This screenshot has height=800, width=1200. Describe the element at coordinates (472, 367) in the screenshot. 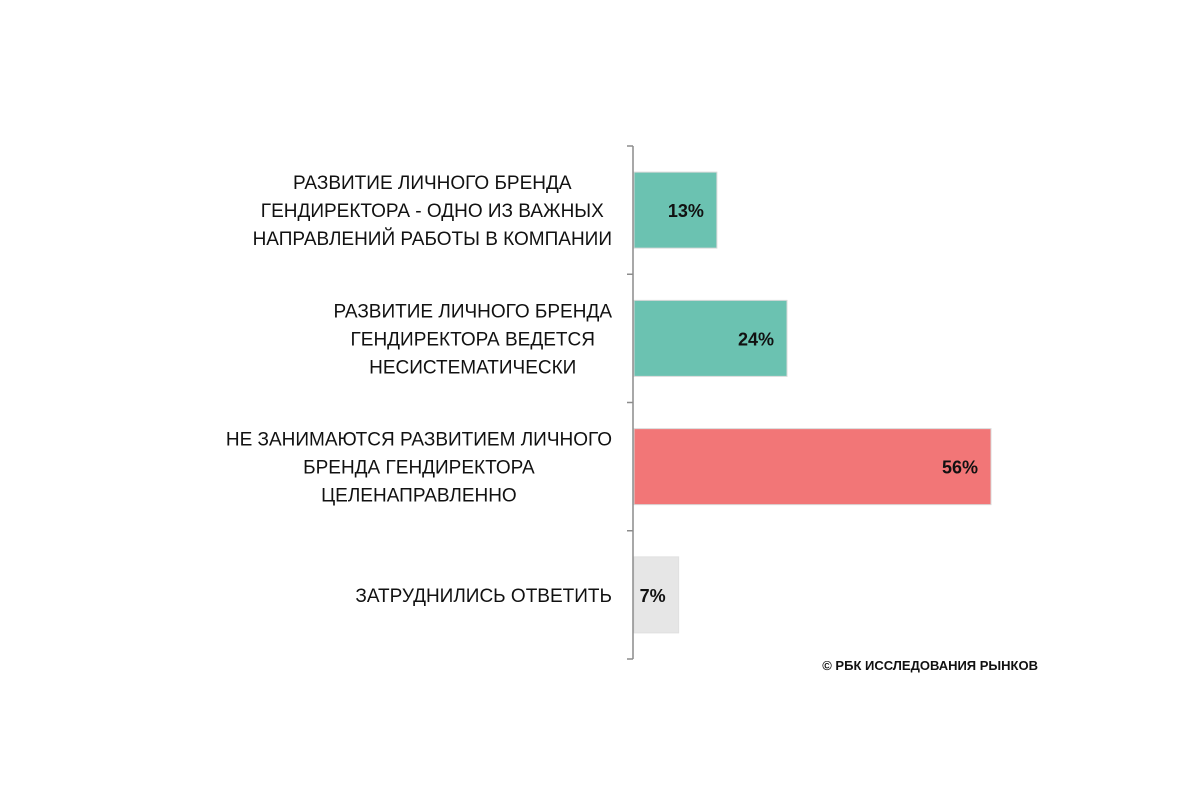

I see `category-label-1-line-2: НЕСИСТЕМАТИЧЕСКИ` at that location.